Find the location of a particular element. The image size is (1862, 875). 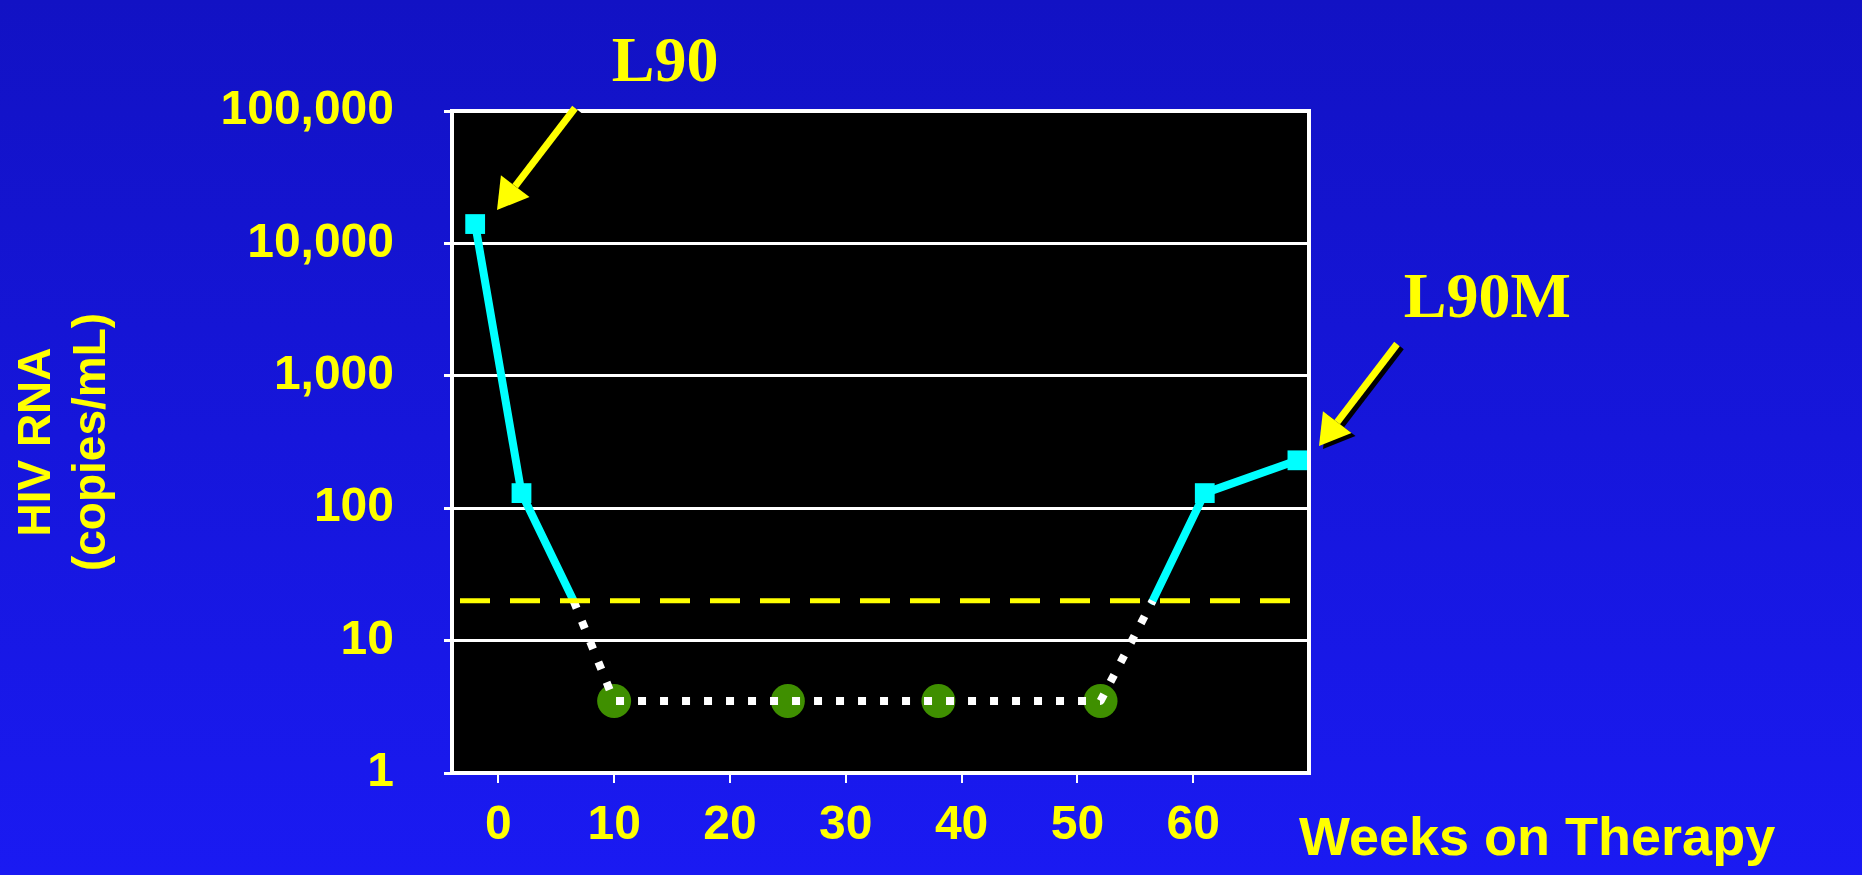

annotation: L90 is located at coordinates (665, 59).